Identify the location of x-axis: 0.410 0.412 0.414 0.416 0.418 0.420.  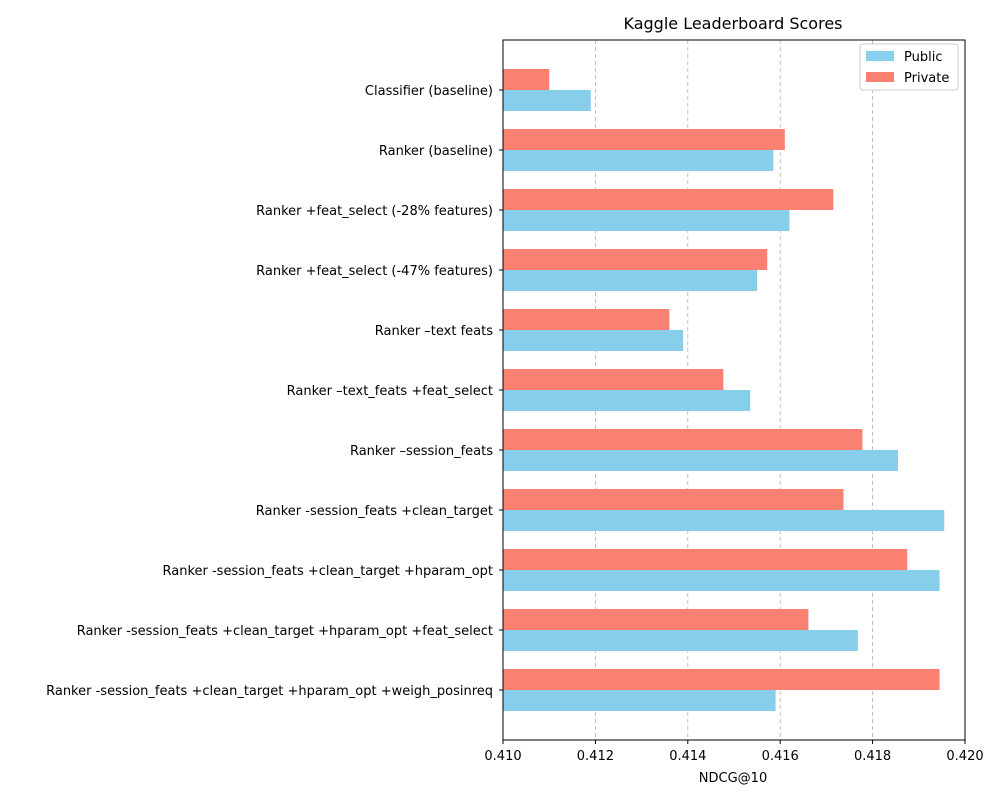
(734, 752).